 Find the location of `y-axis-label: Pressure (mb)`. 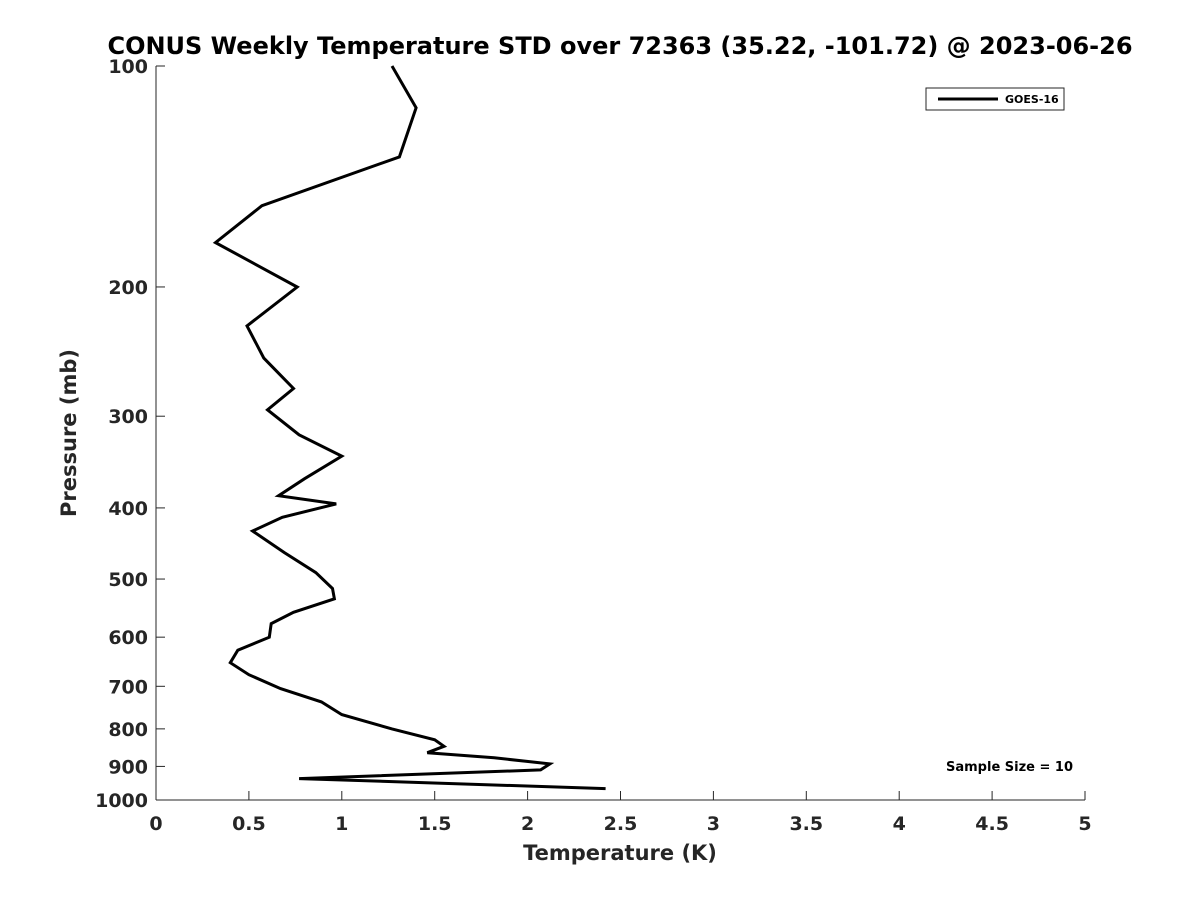

y-axis-label: Pressure (mb) is located at coordinates (69, 433).